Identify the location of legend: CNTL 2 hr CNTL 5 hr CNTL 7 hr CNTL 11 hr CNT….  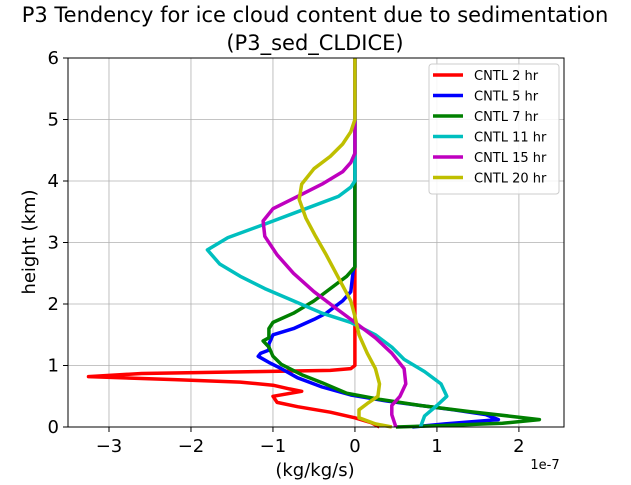
(494, 129).